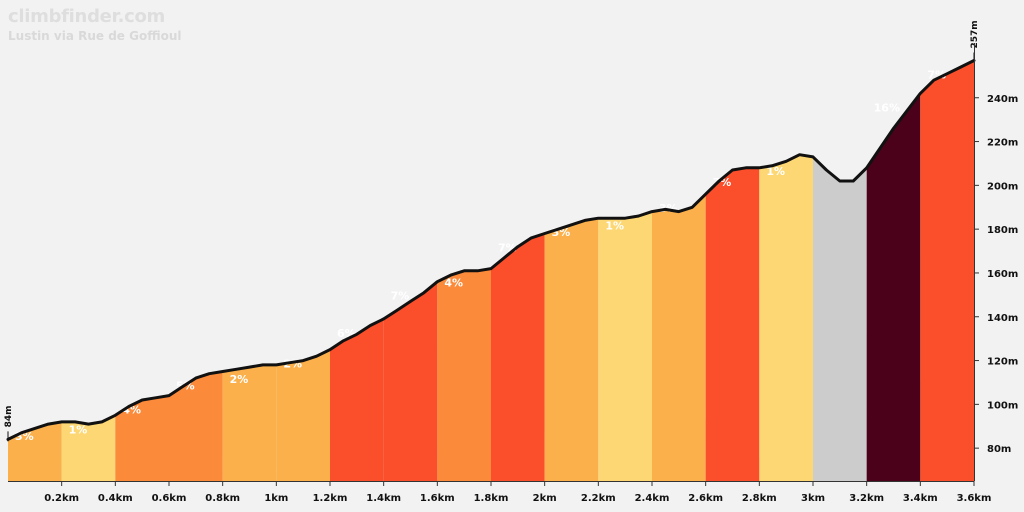  What do you see at coordinates (169, 498) in the screenshot?
I see `x-tick-label-3: 0.6km` at bounding box center [169, 498].